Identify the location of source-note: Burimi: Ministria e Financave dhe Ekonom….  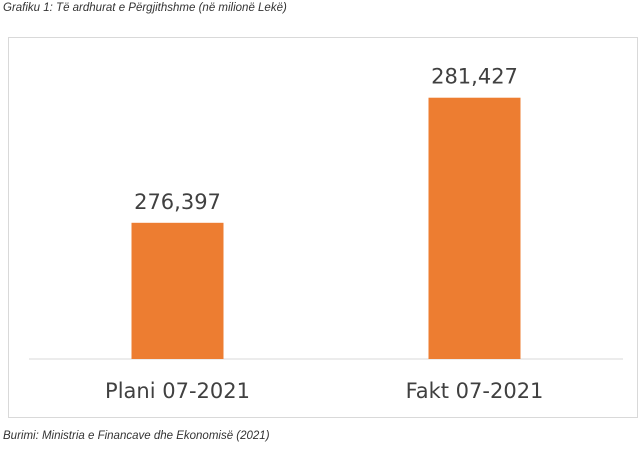
(136, 436).